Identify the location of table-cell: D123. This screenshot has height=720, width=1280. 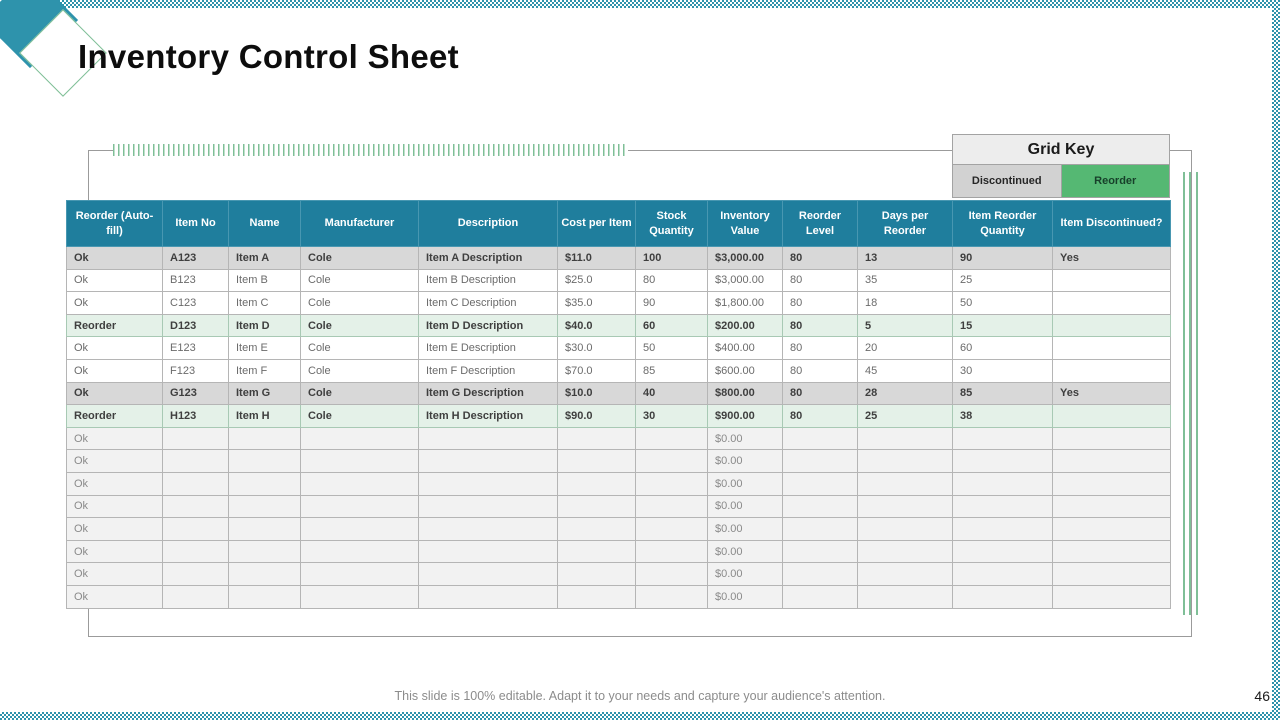
(195, 325).